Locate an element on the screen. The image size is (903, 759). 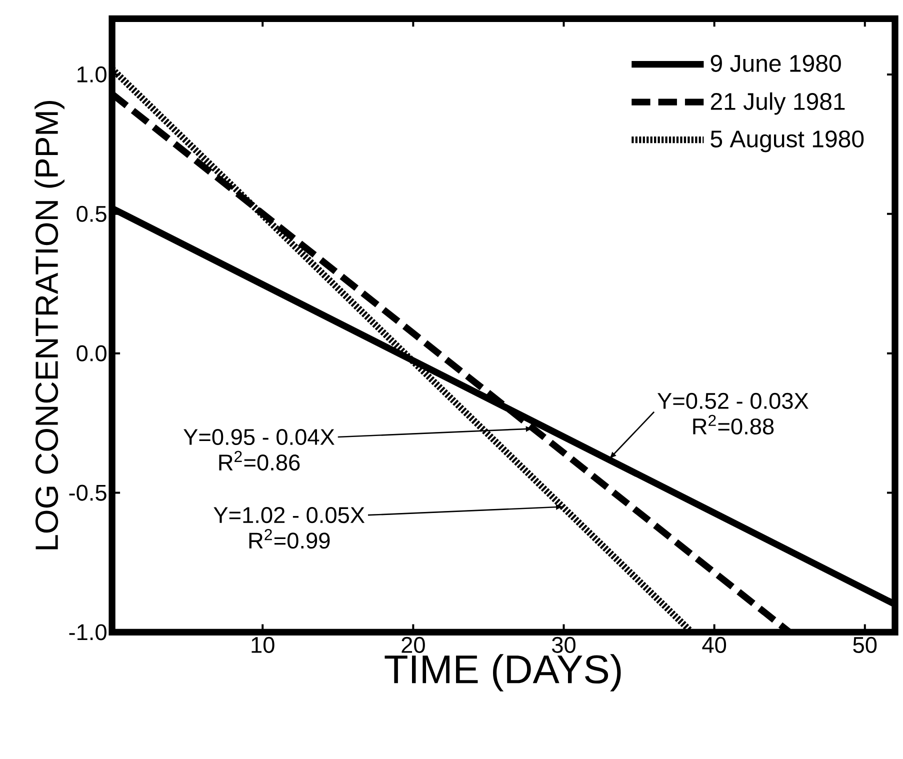
x-axis-title: TIME (DAYS) is located at coordinates (502, 673).